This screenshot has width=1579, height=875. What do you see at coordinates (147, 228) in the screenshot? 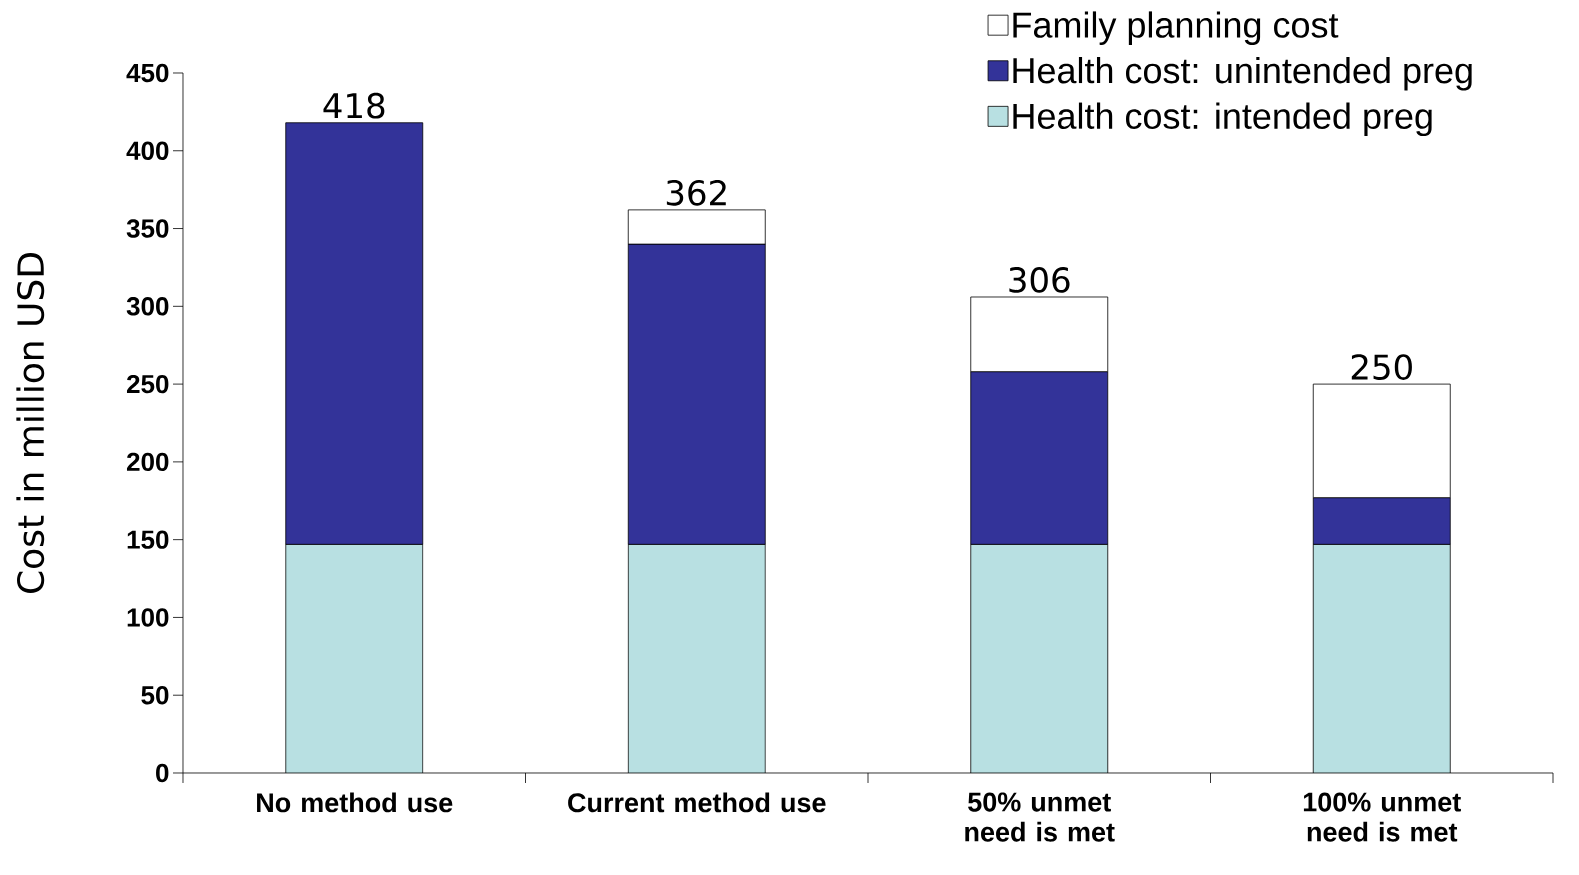
I see `y-tick-label: 350` at bounding box center [147, 228].